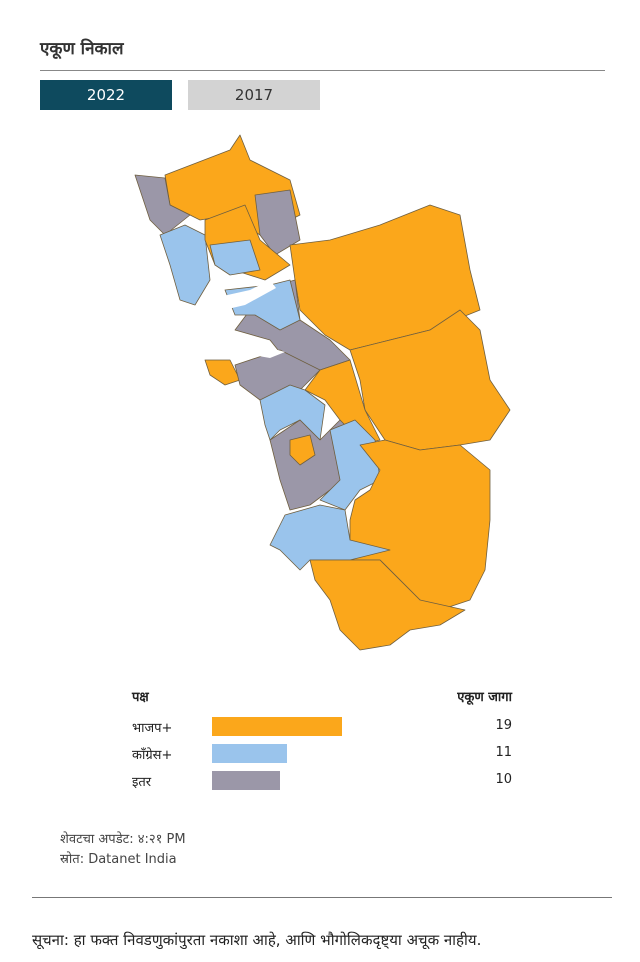 This screenshot has height=962, width=640. Describe the element at coordinates (484, 697) in the screenshot. I see `table-header: एकूण जागा` at that location.